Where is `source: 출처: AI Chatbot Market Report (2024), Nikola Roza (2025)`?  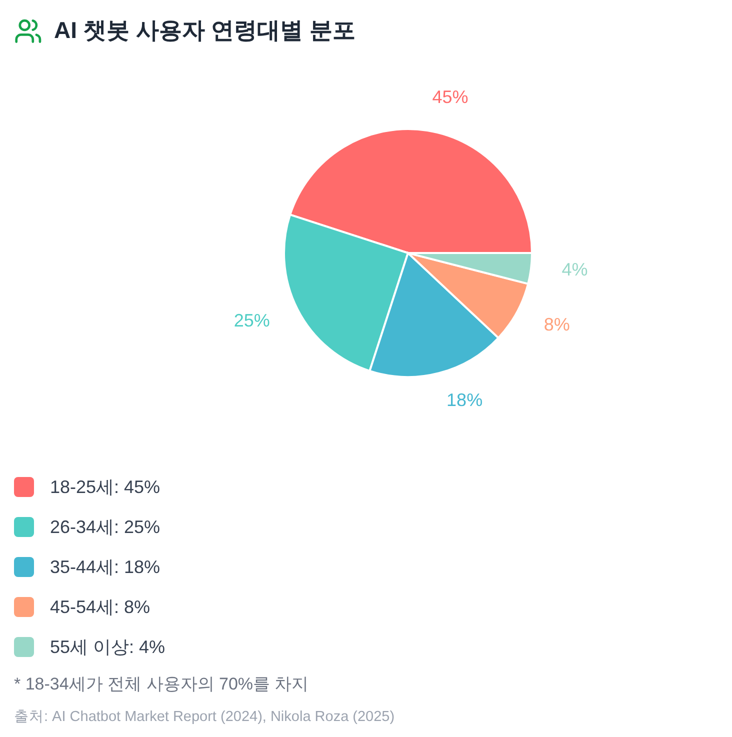 source: 출처: AI Chatbot Market Report (2024), Nikola Roza (2025) is located at coordinates (204, 717).